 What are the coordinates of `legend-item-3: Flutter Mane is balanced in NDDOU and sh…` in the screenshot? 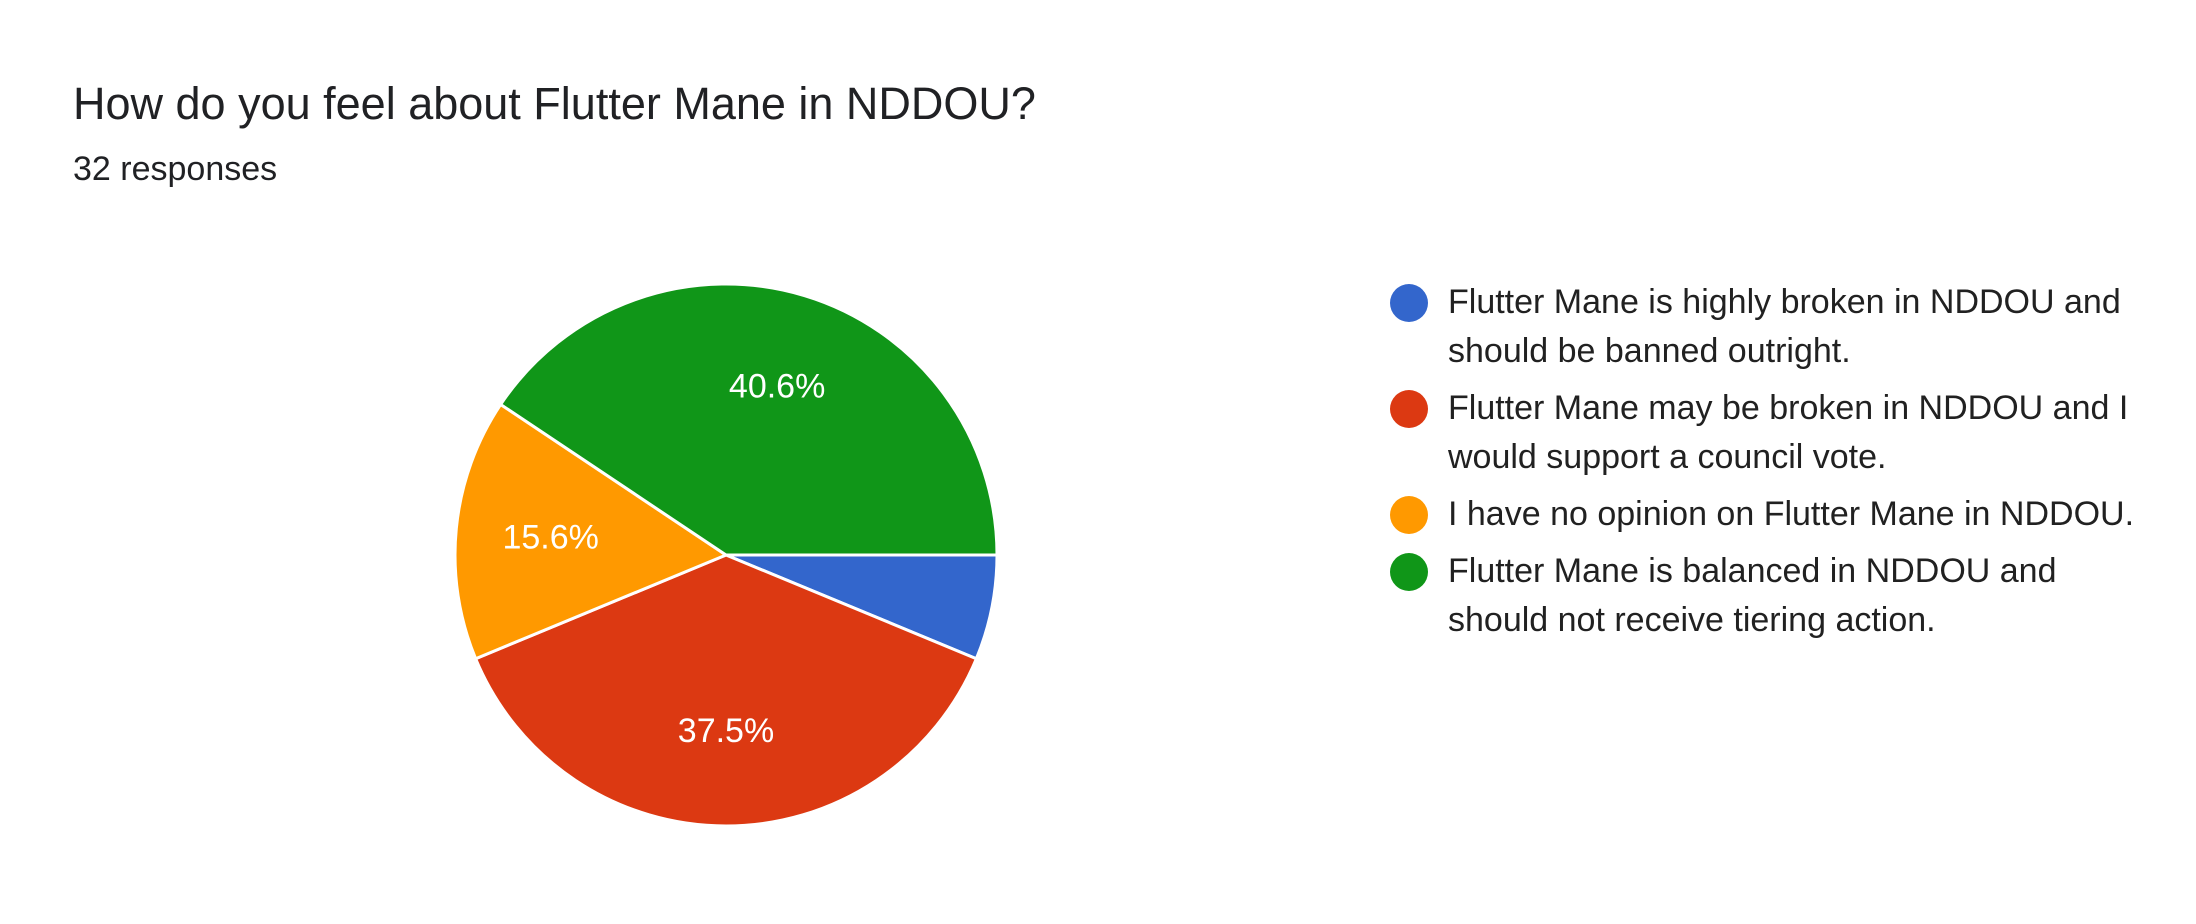 It's located at (1770, 596).